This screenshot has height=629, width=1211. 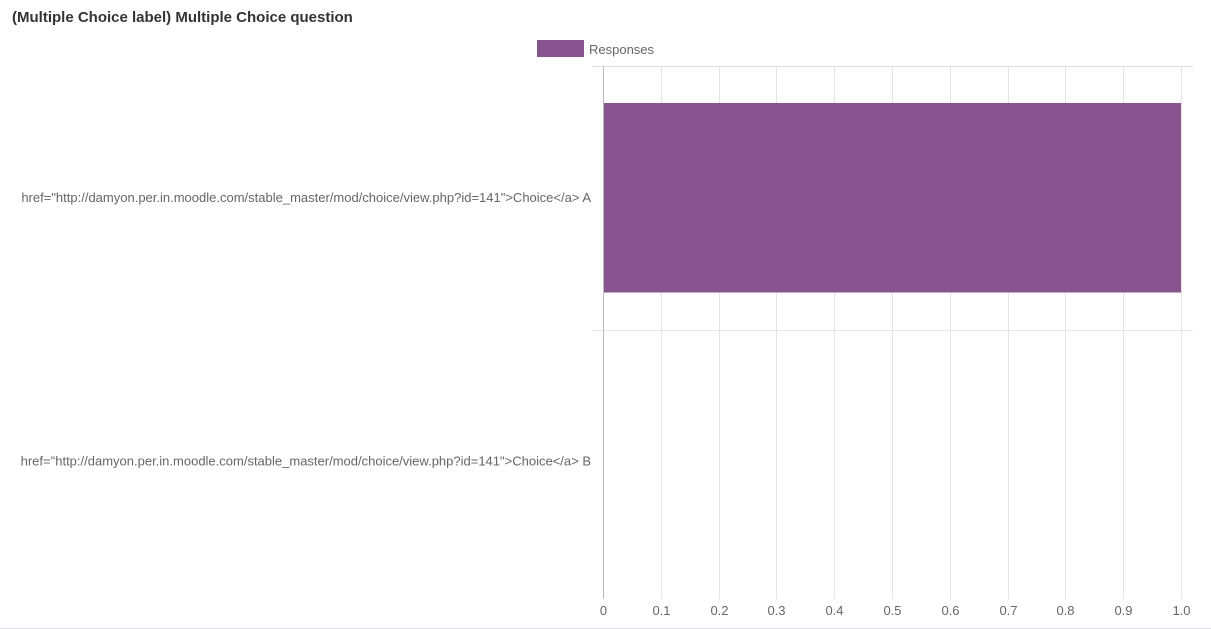 I want to click on x-tick-label: 0.5, so click(x=892, y=610).